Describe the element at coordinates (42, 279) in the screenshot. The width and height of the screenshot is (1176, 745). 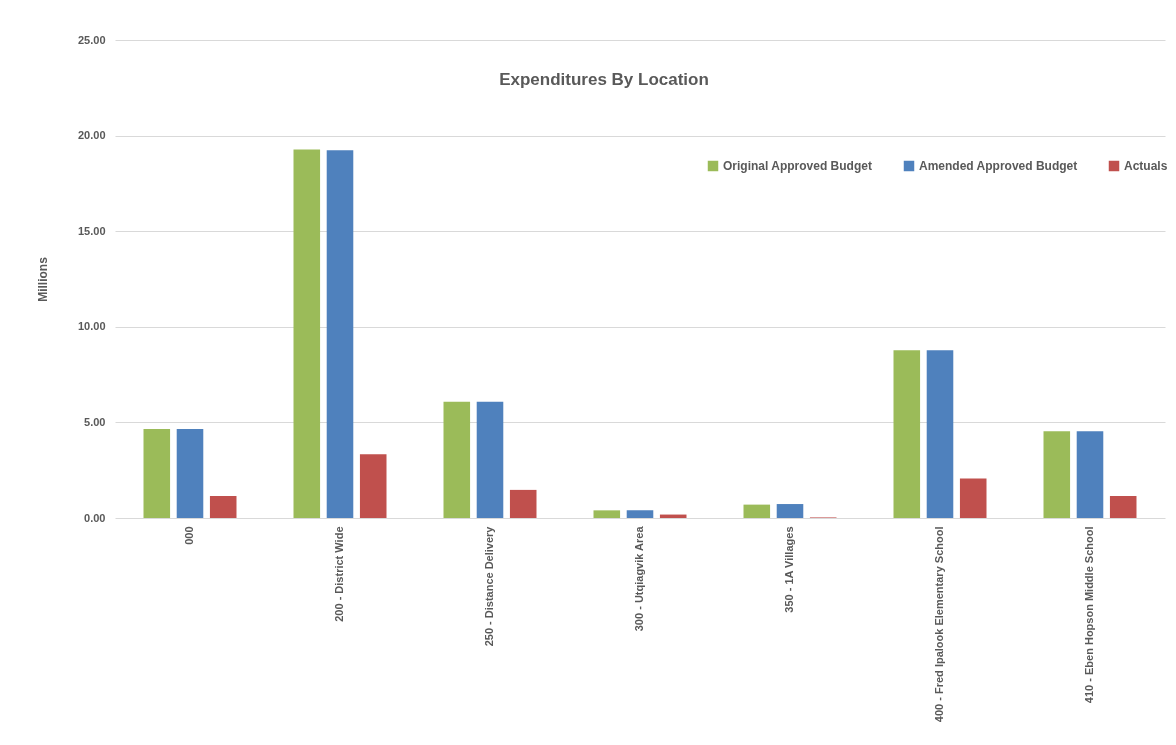
I see `y-axis-title: Millions` at that location.